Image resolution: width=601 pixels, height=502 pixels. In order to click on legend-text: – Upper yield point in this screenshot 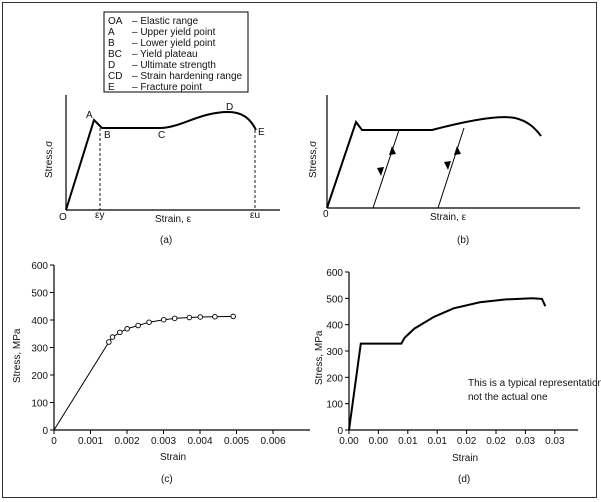, I will do `click(174, 32)`.